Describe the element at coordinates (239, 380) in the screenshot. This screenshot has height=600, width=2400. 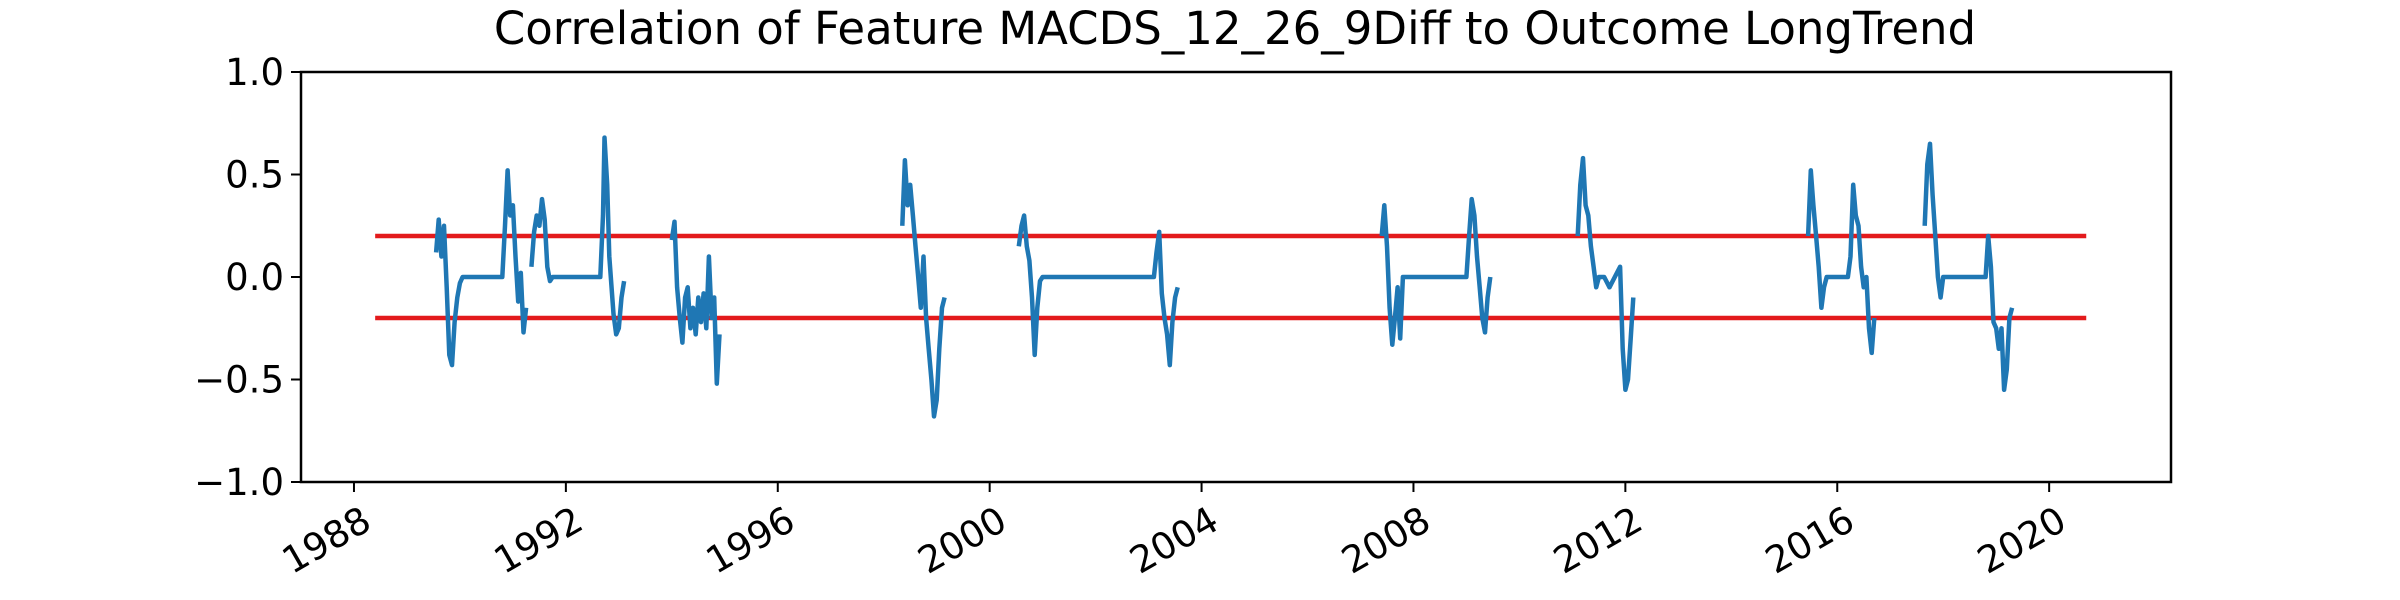
I see `y-tick-label: −0.5` at that location.